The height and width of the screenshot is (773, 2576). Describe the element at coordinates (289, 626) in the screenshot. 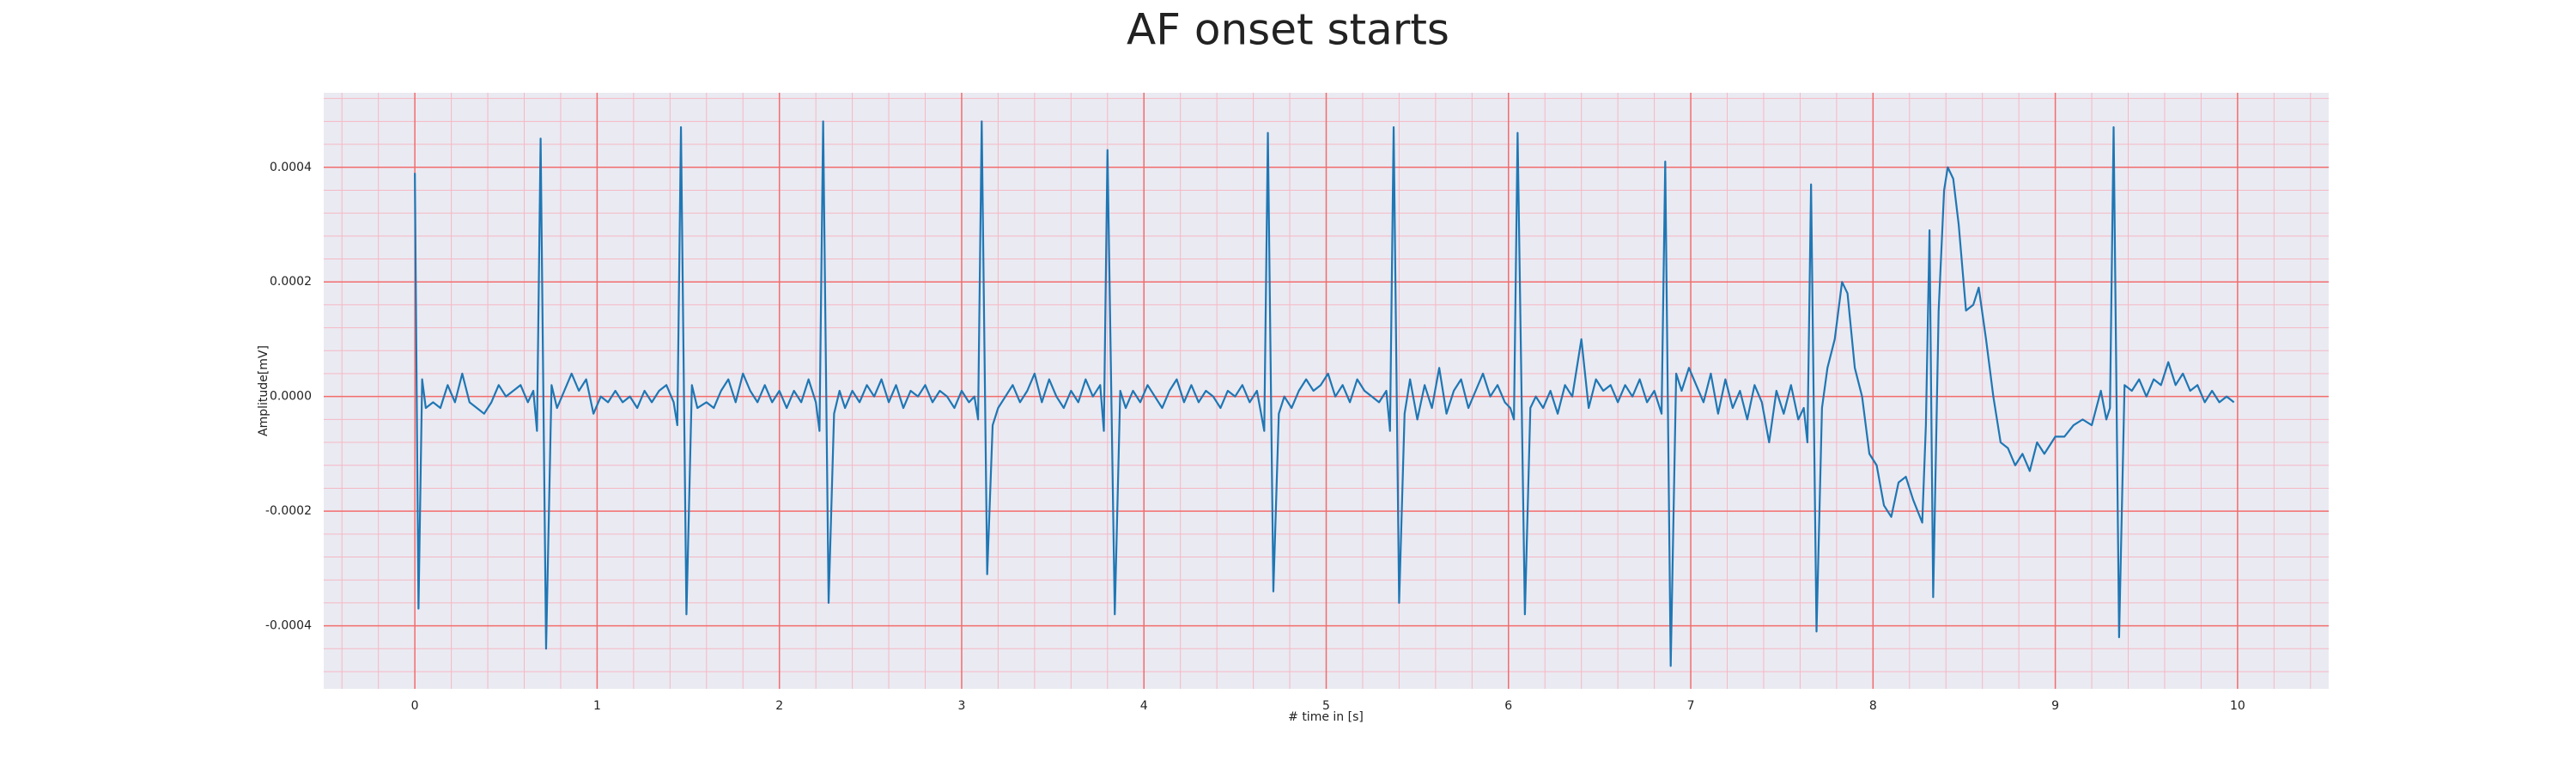

I see `y-tick-label: -0.0004` at that location.